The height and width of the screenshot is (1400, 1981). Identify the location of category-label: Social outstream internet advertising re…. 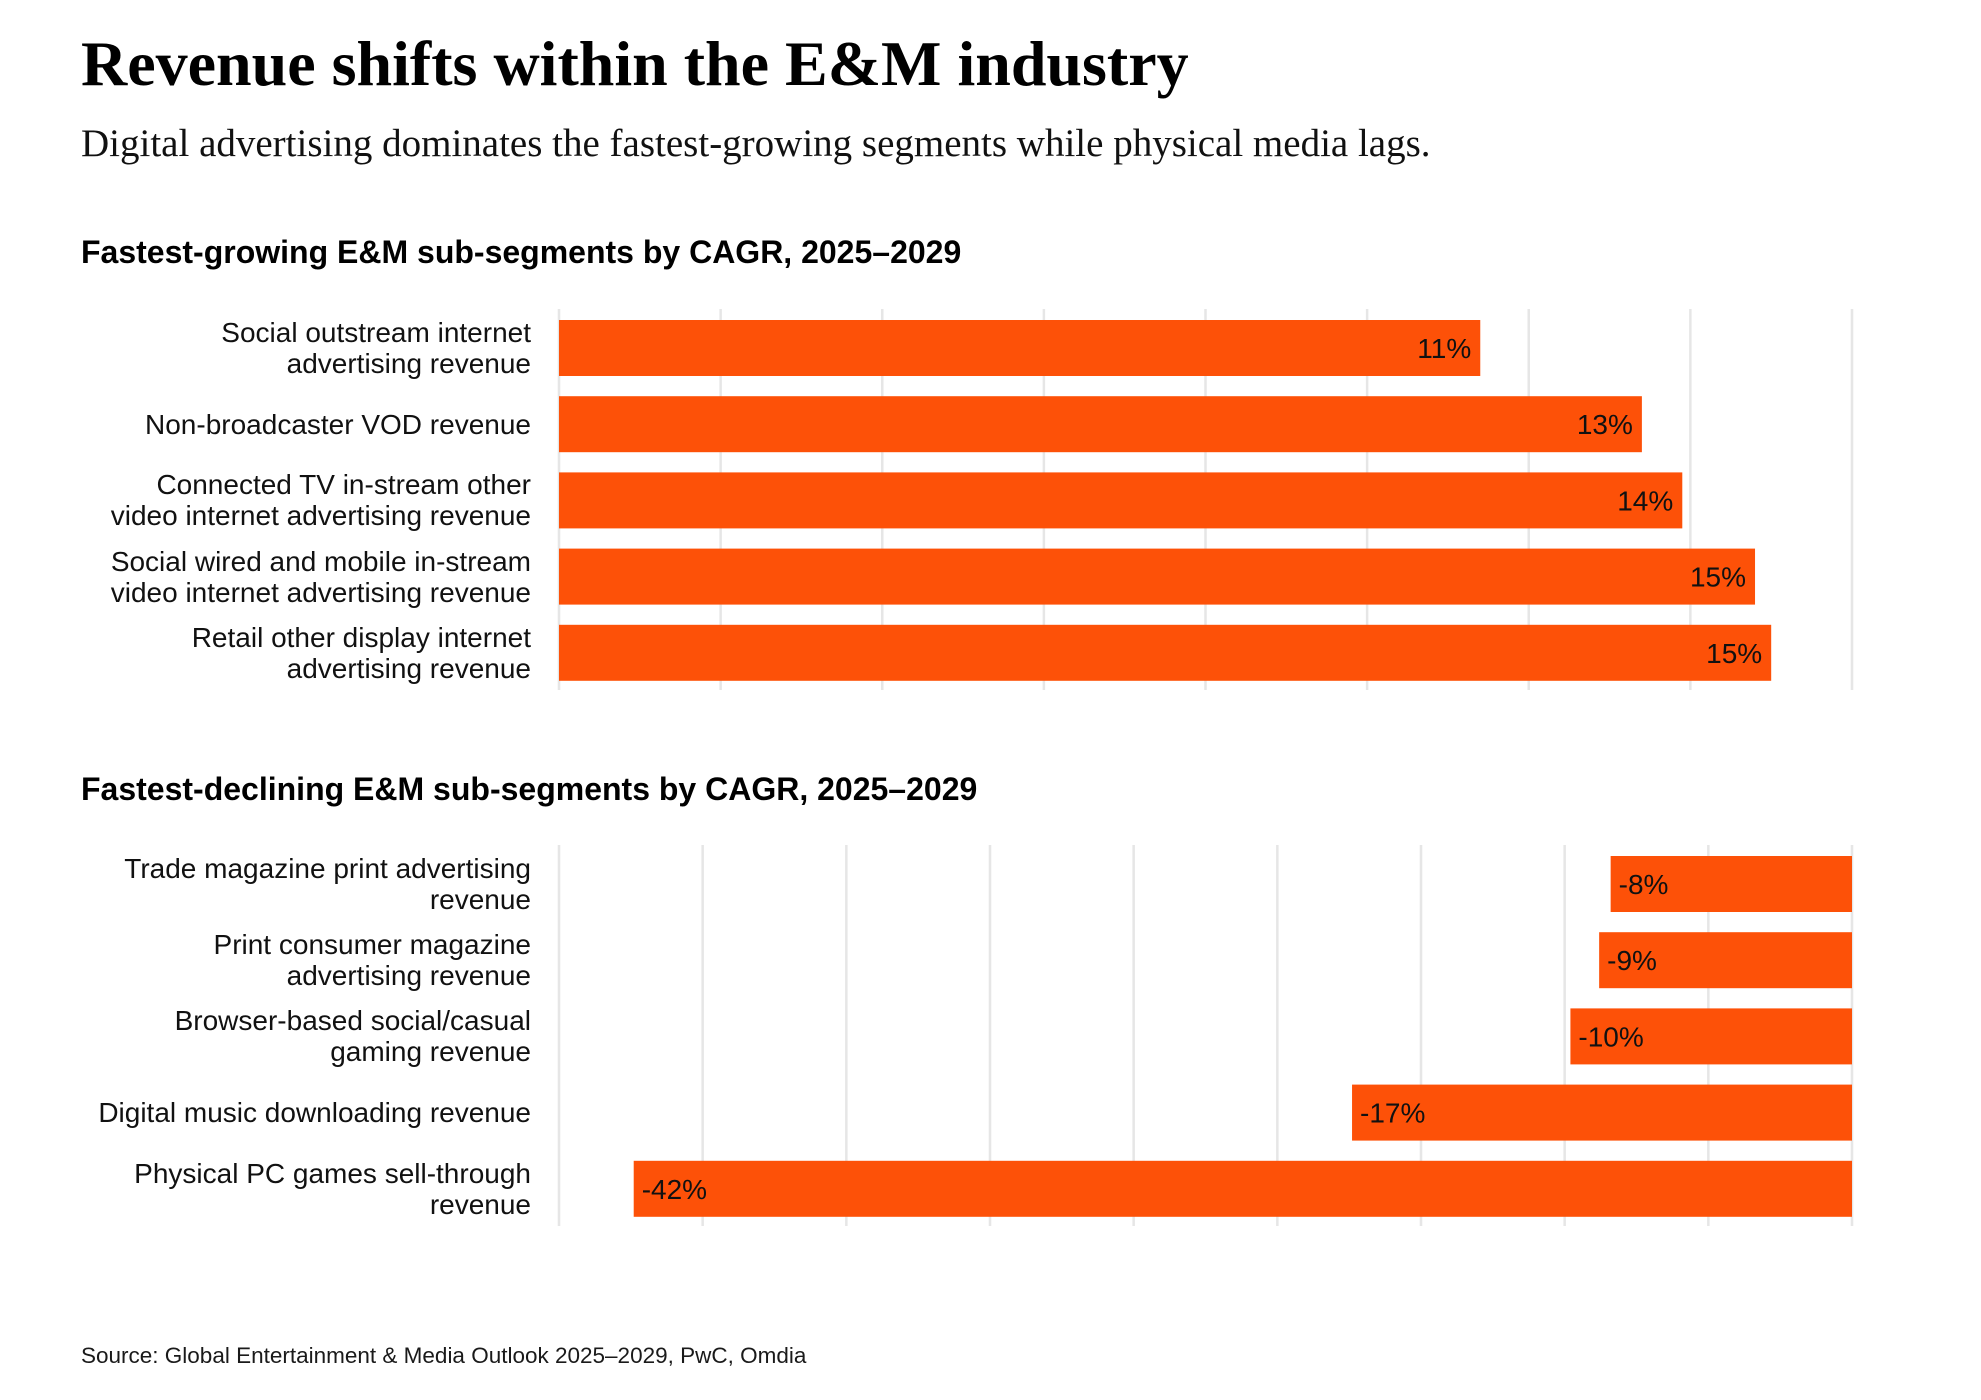
(376, 347).